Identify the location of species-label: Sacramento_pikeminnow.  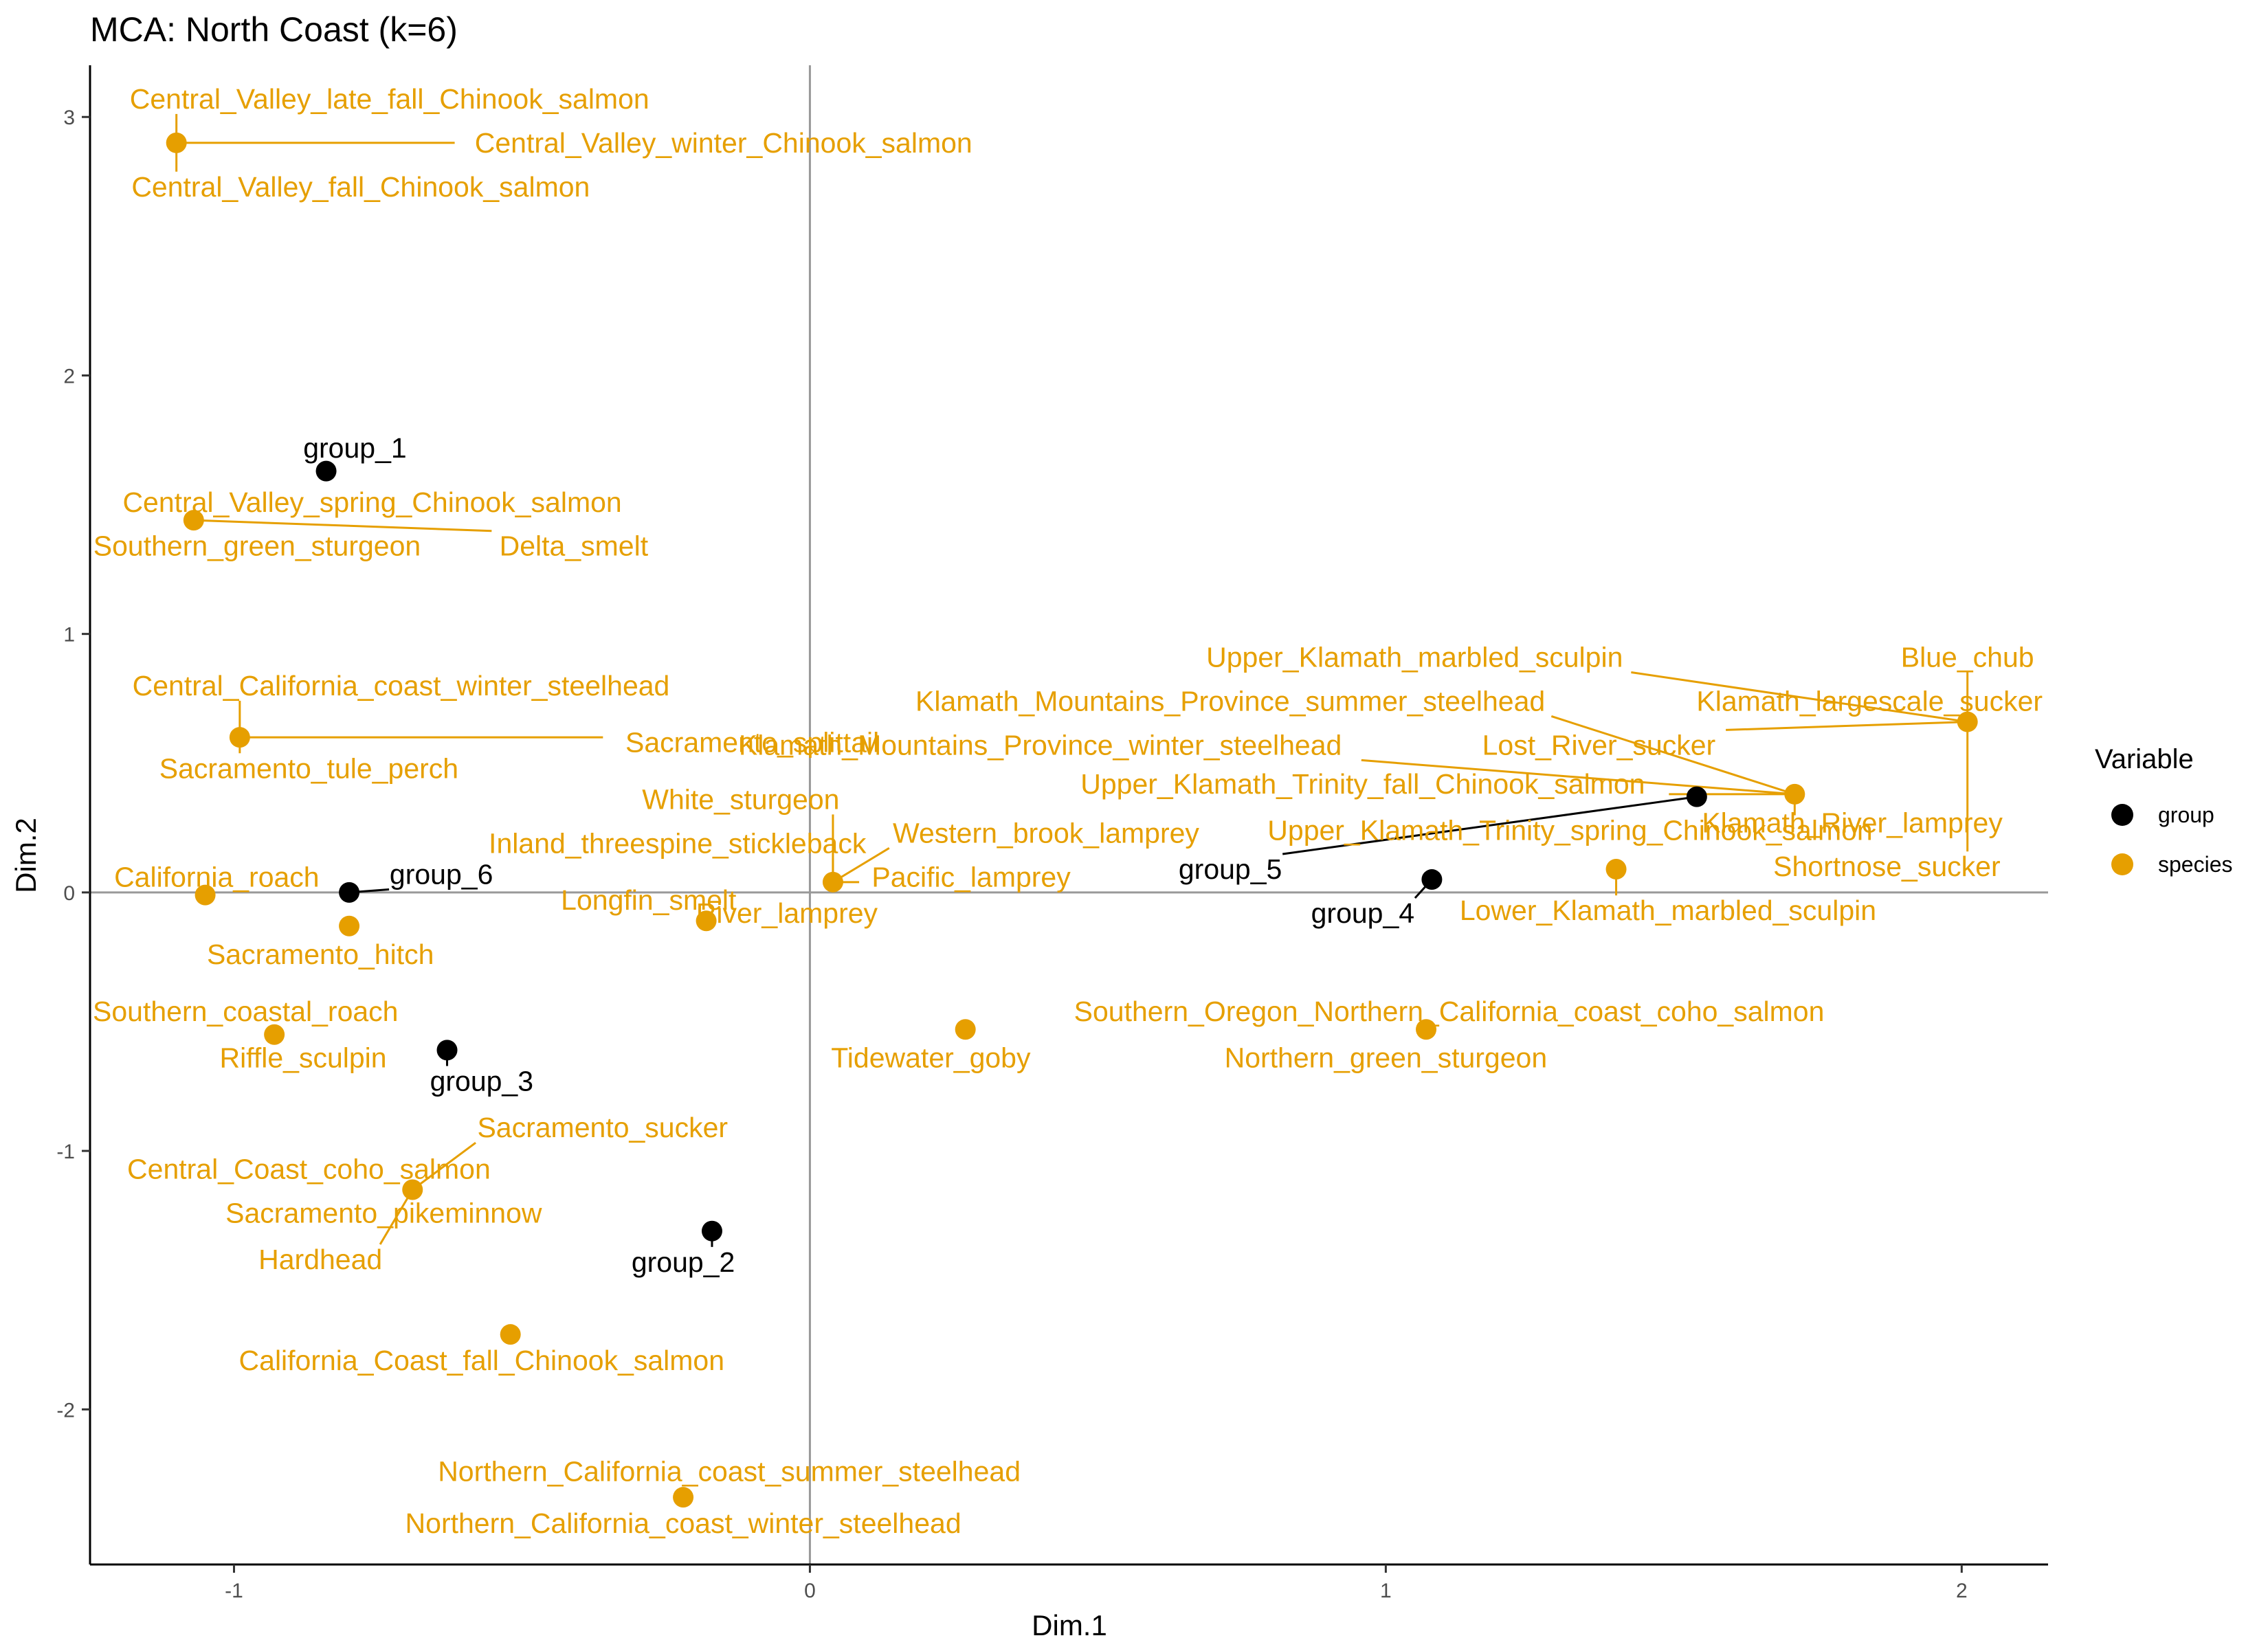
(384, 1213).